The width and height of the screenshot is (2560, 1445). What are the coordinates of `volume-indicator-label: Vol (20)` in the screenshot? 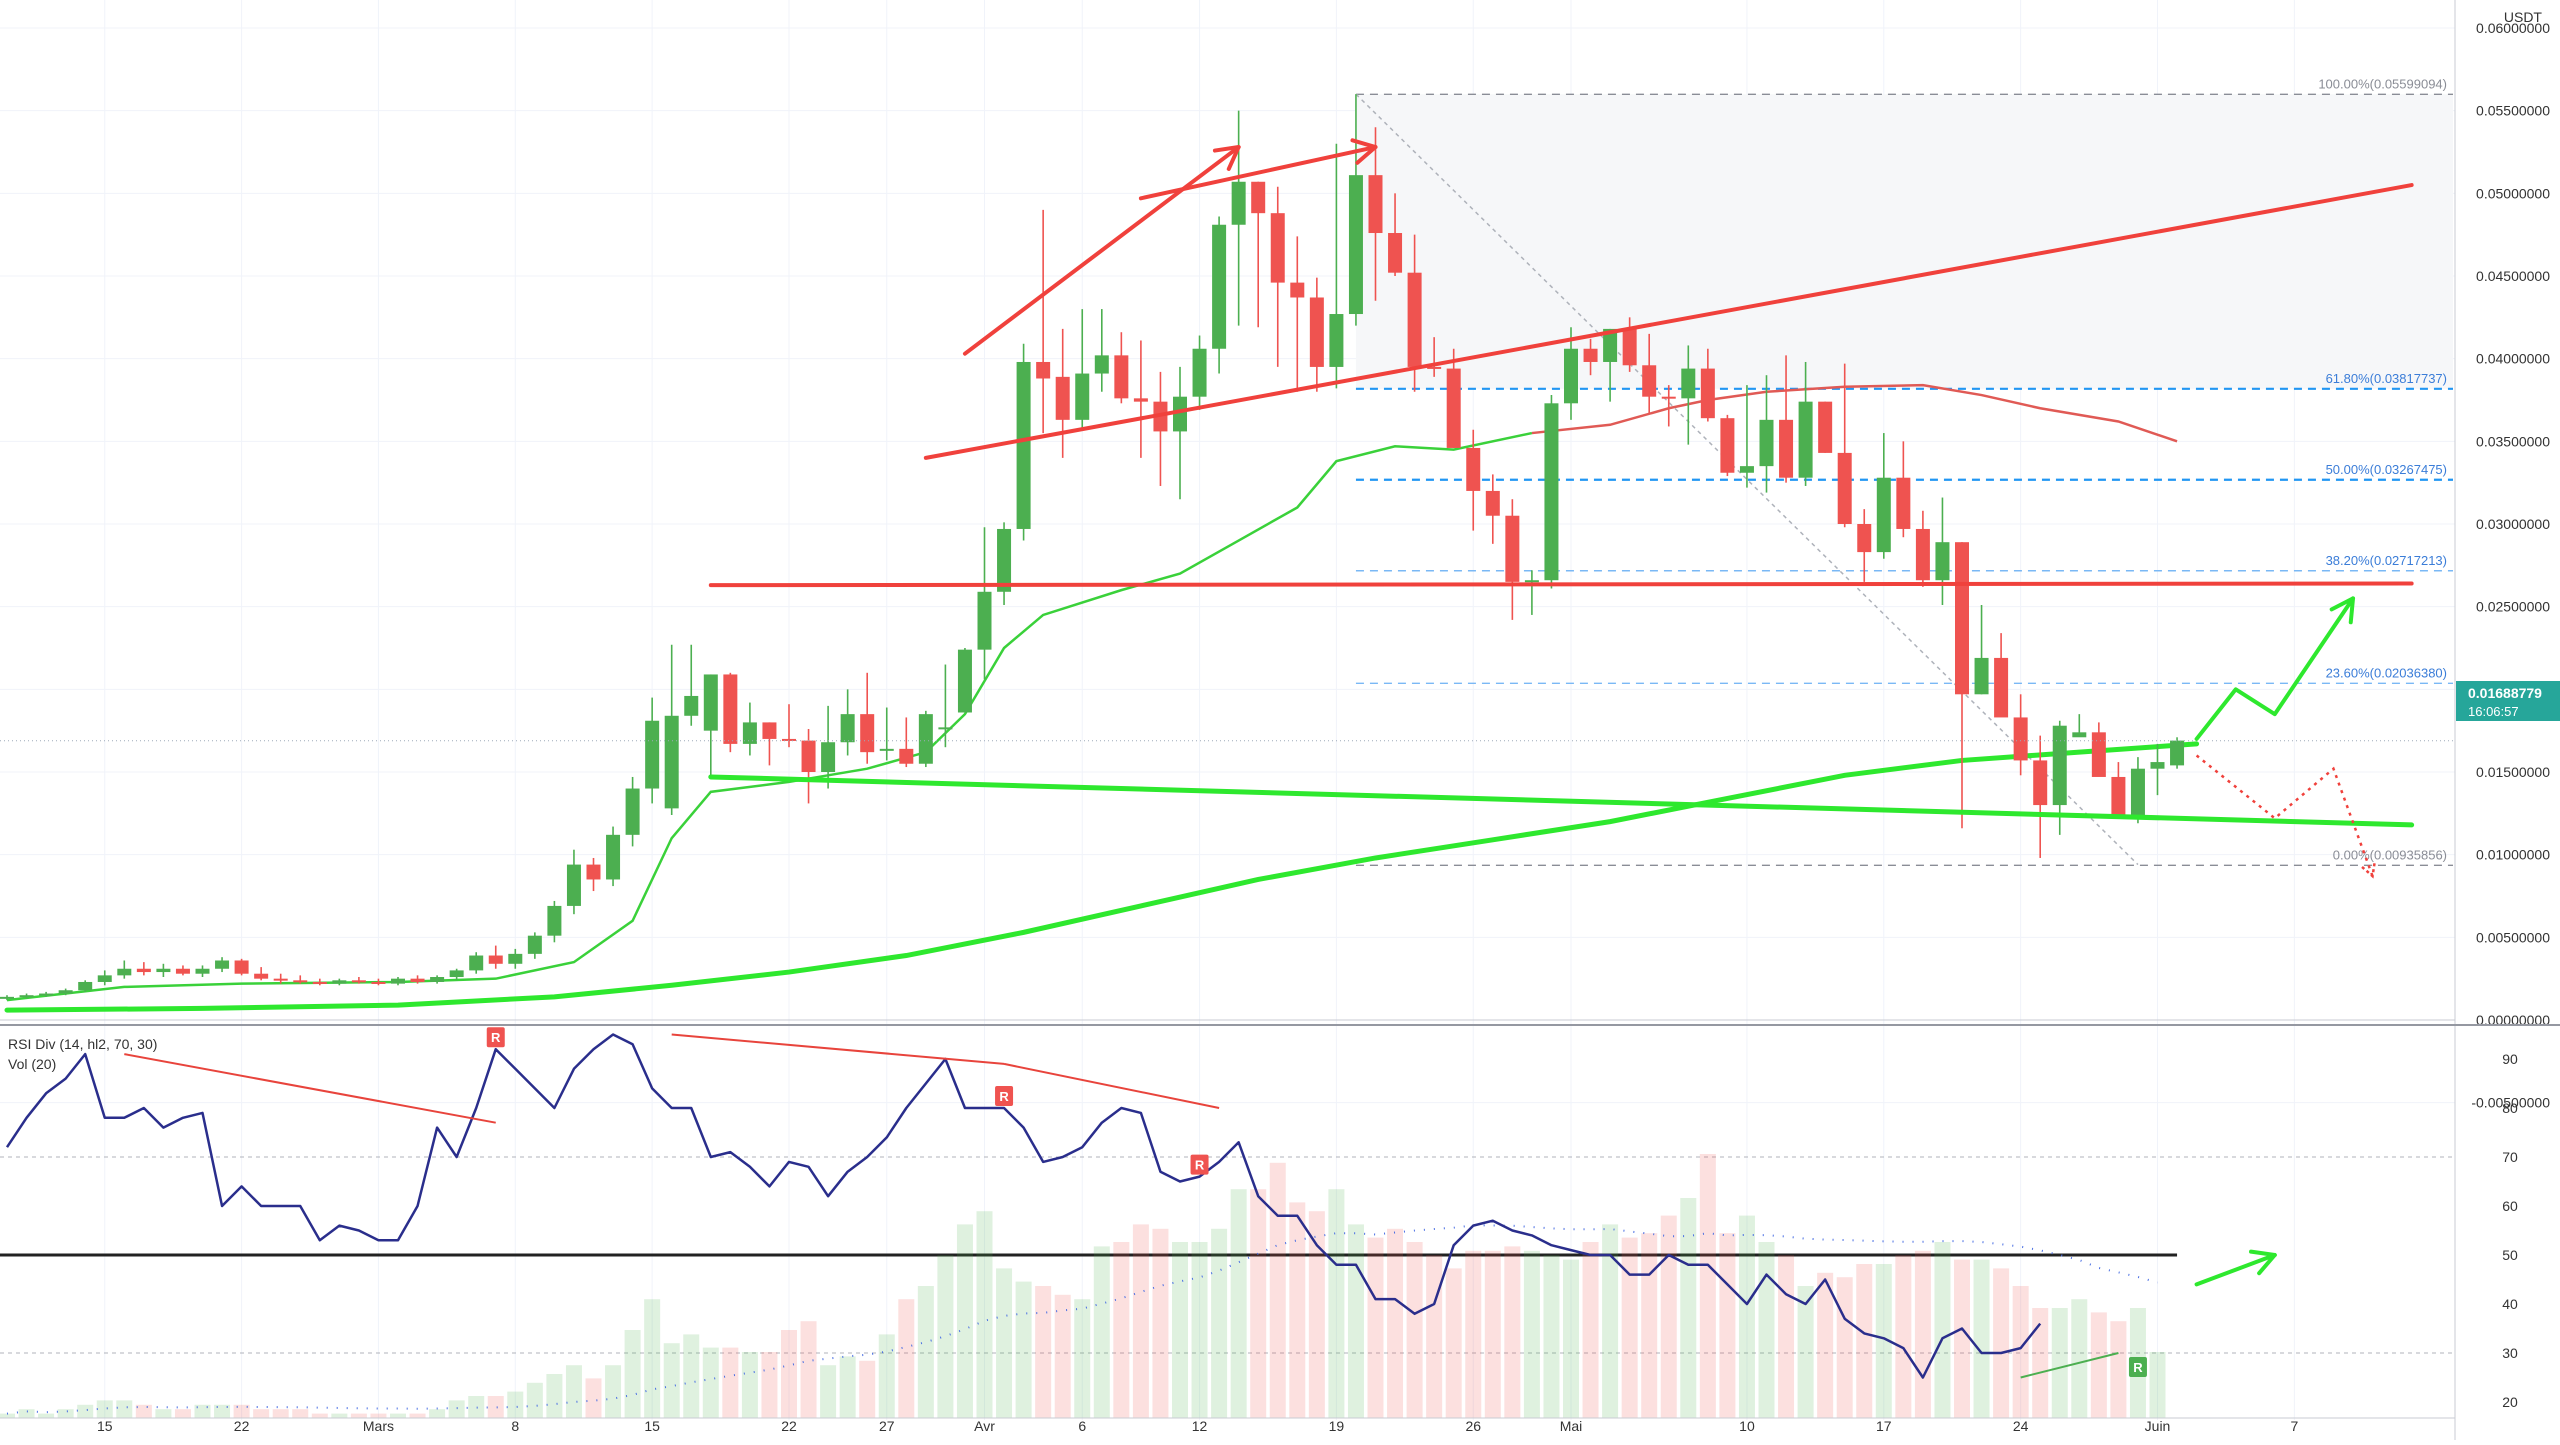 It's located at (32, 1064).